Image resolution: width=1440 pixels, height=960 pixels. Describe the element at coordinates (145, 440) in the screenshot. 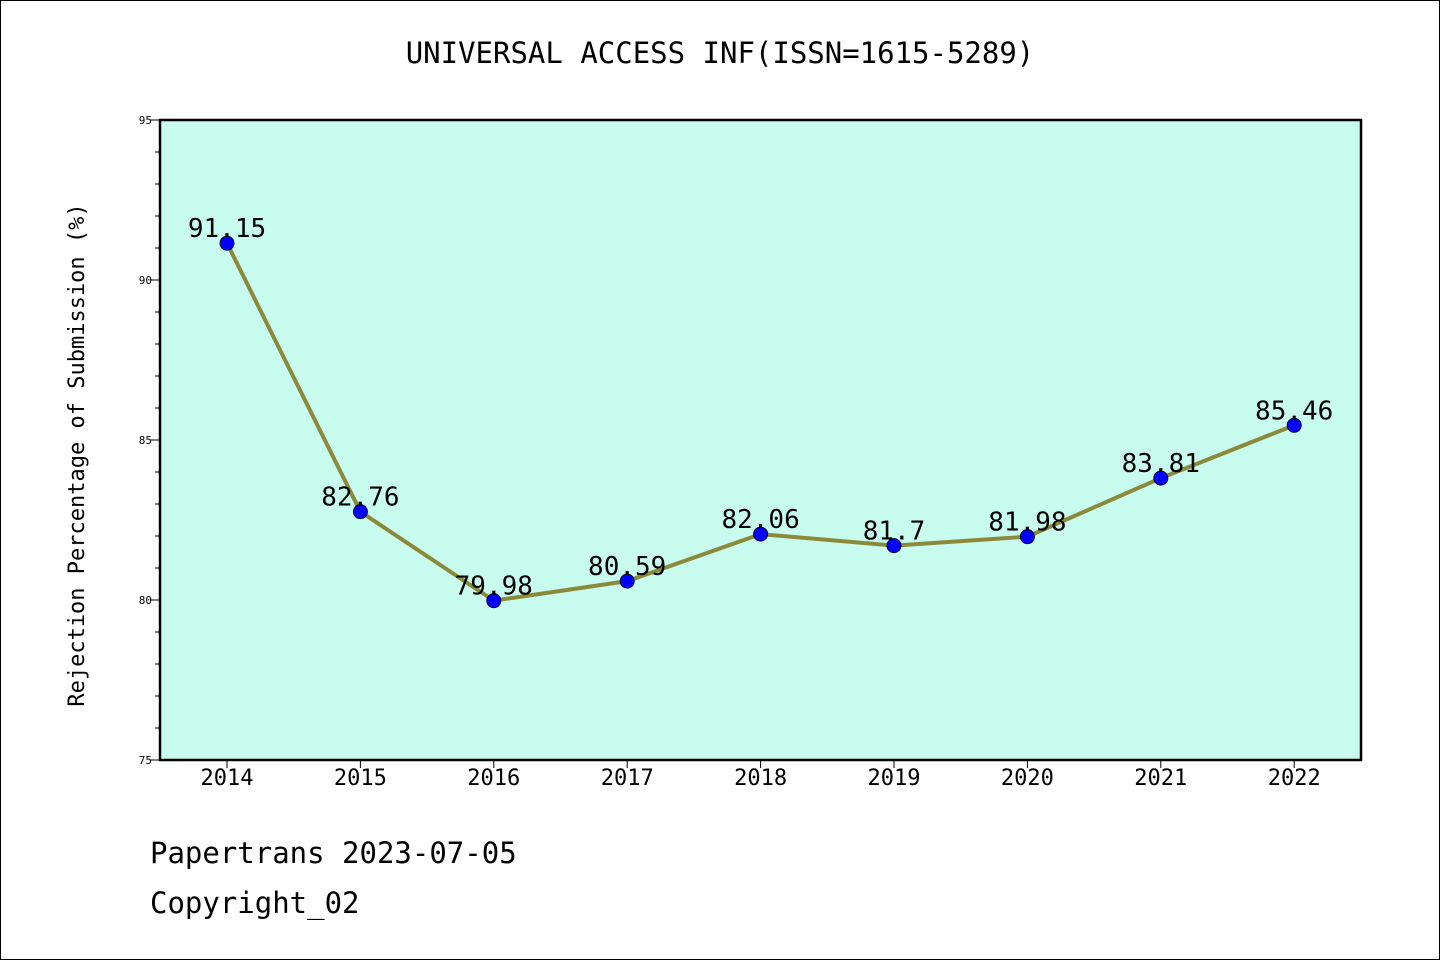

I see `y-tick-label: 85` at that location.